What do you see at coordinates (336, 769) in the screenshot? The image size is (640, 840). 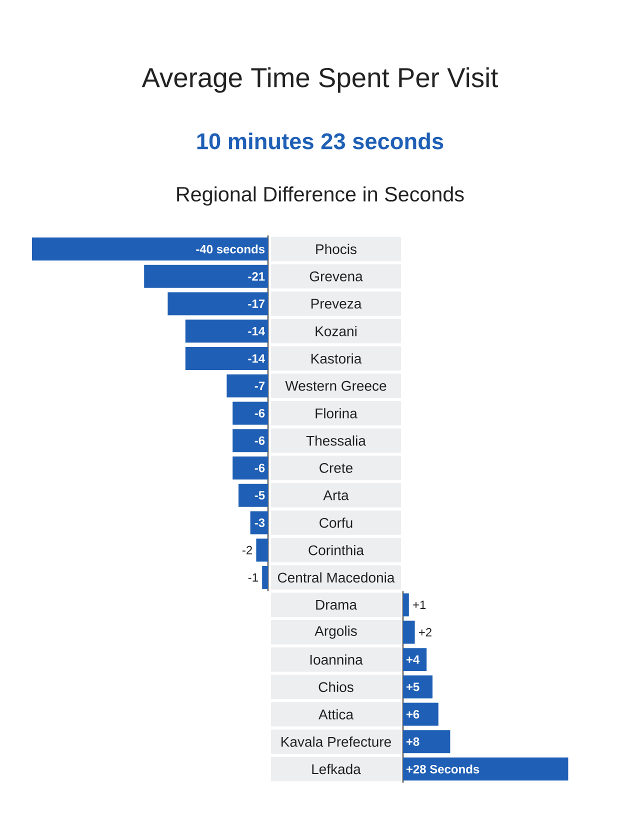 I see `y-tick-label: Lefkada` at bounding box center [336, 769].